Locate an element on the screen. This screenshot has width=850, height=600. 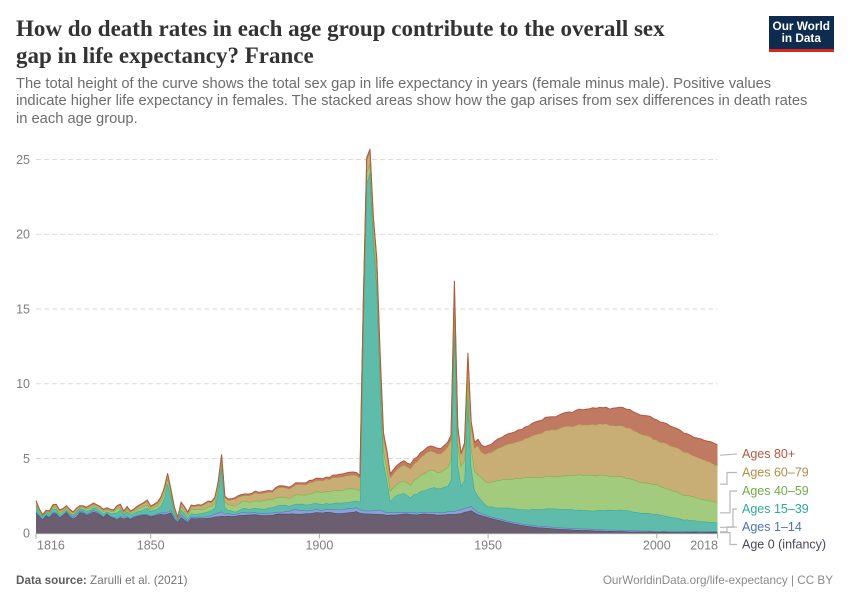
svg-text: Ages 1–14 is located at coordinates (772, 527).